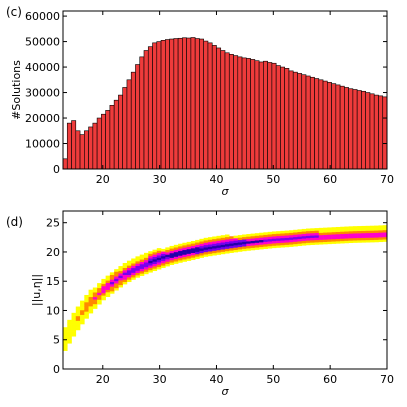  Describe the element at coordinates (160, 179) in the screenshot. I see `x-tick-label: 30` at that location.